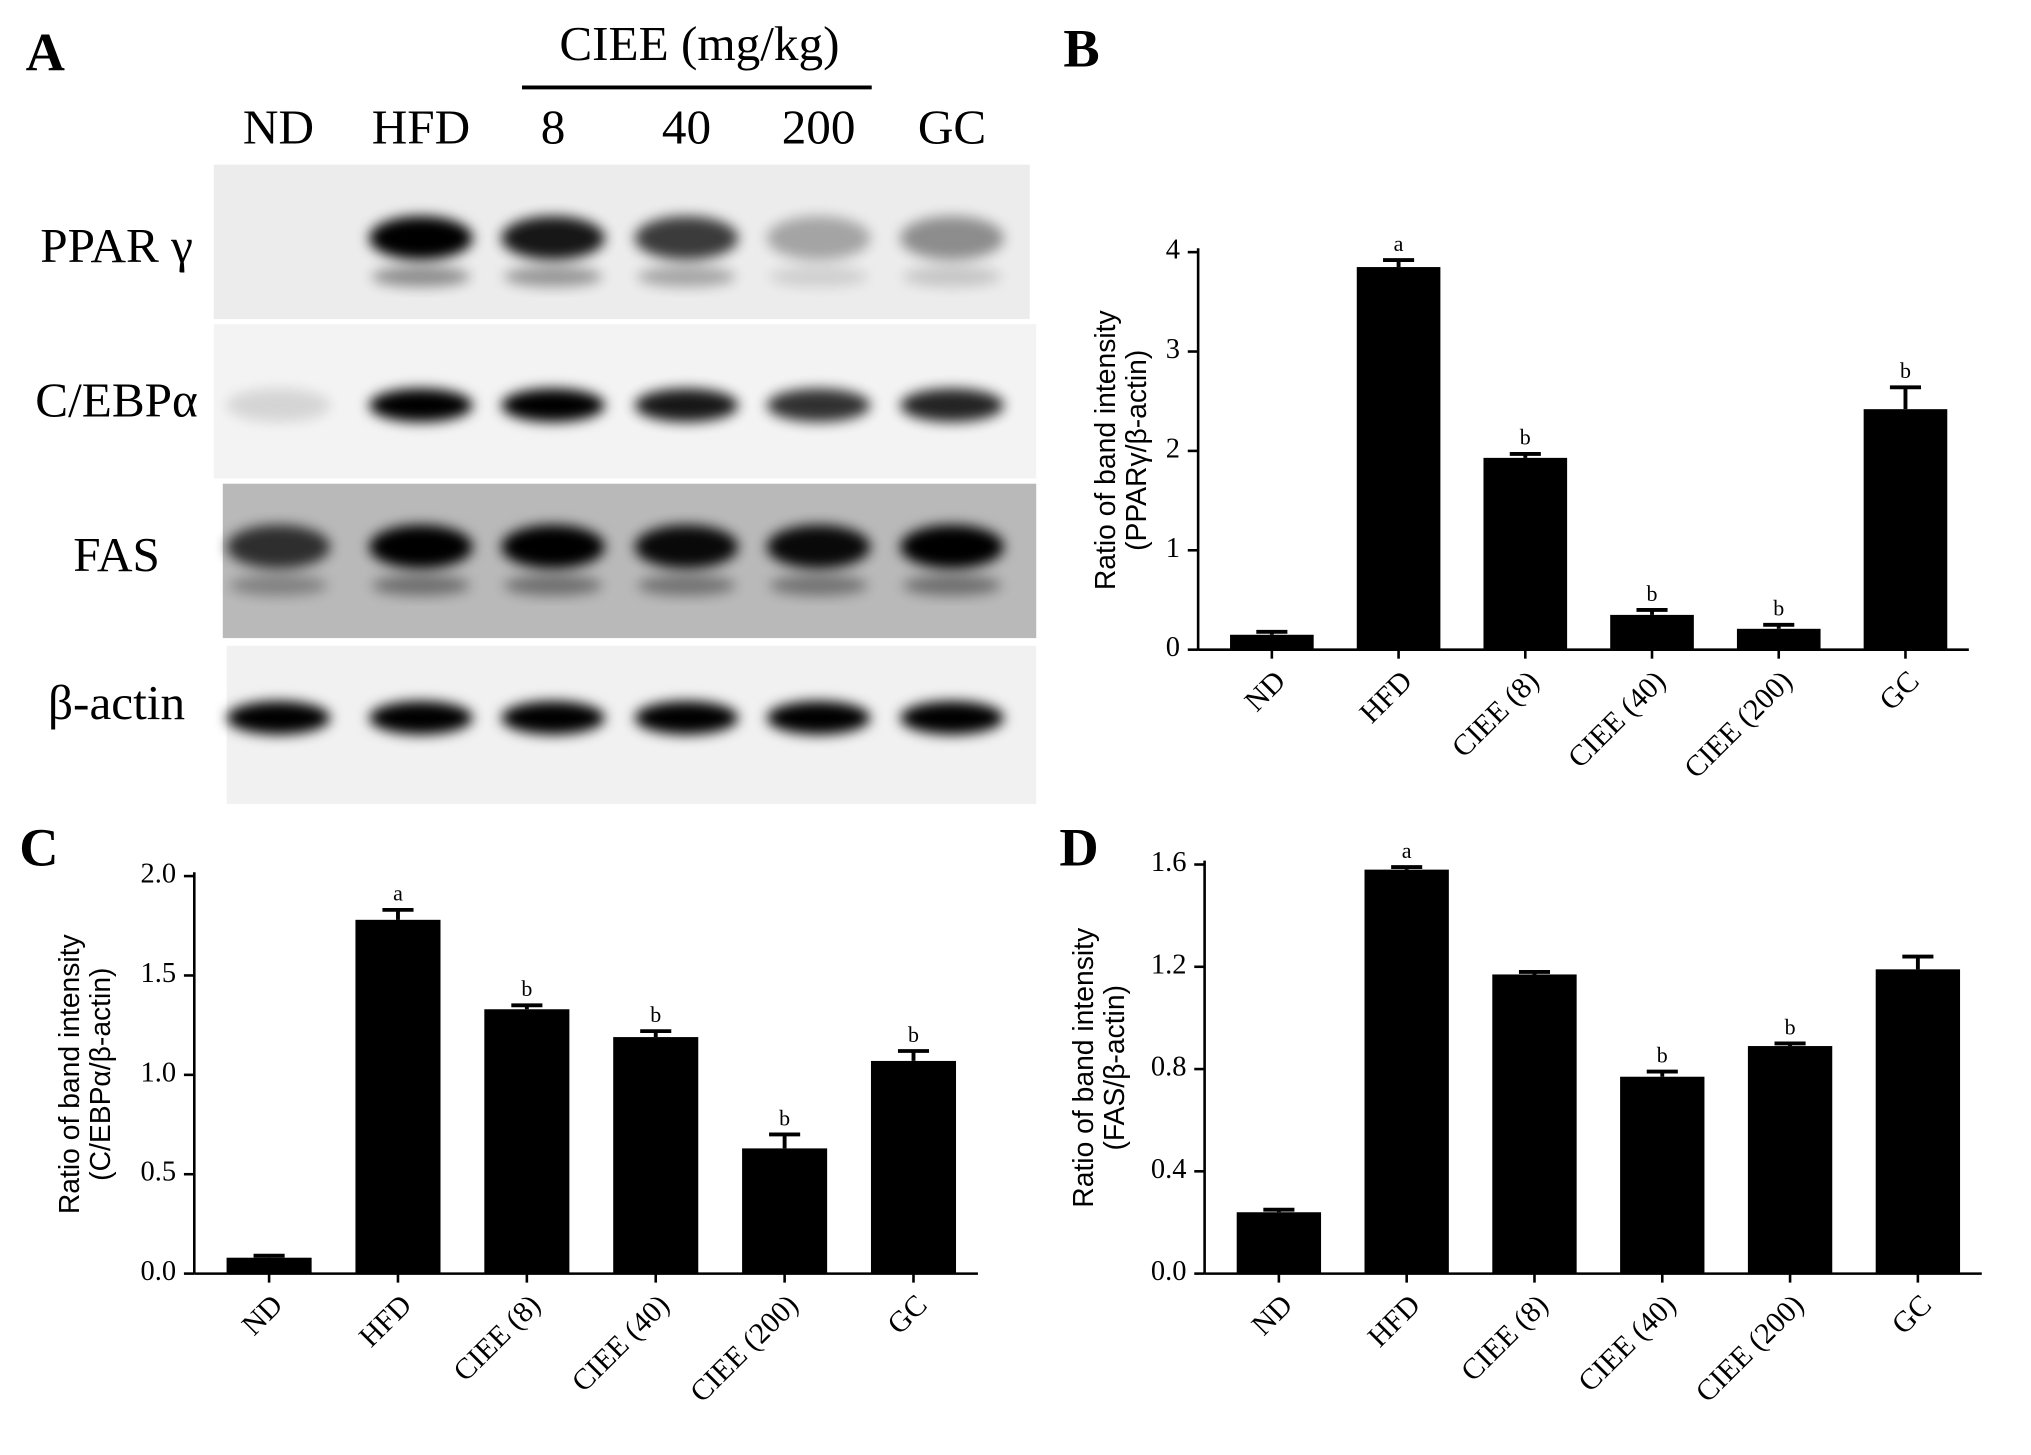 The width and height of the screenshot is (2031, 1455). Describe the element at coordinates (1169, 1169) in the screenshot. I see `y-tick-label: 0.4` at that location.